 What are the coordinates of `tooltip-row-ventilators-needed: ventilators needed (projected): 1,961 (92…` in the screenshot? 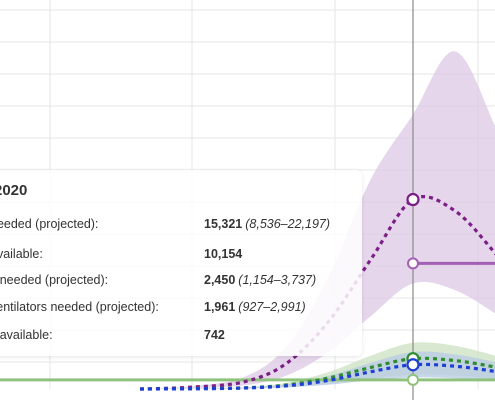 It's located at (181, 310).